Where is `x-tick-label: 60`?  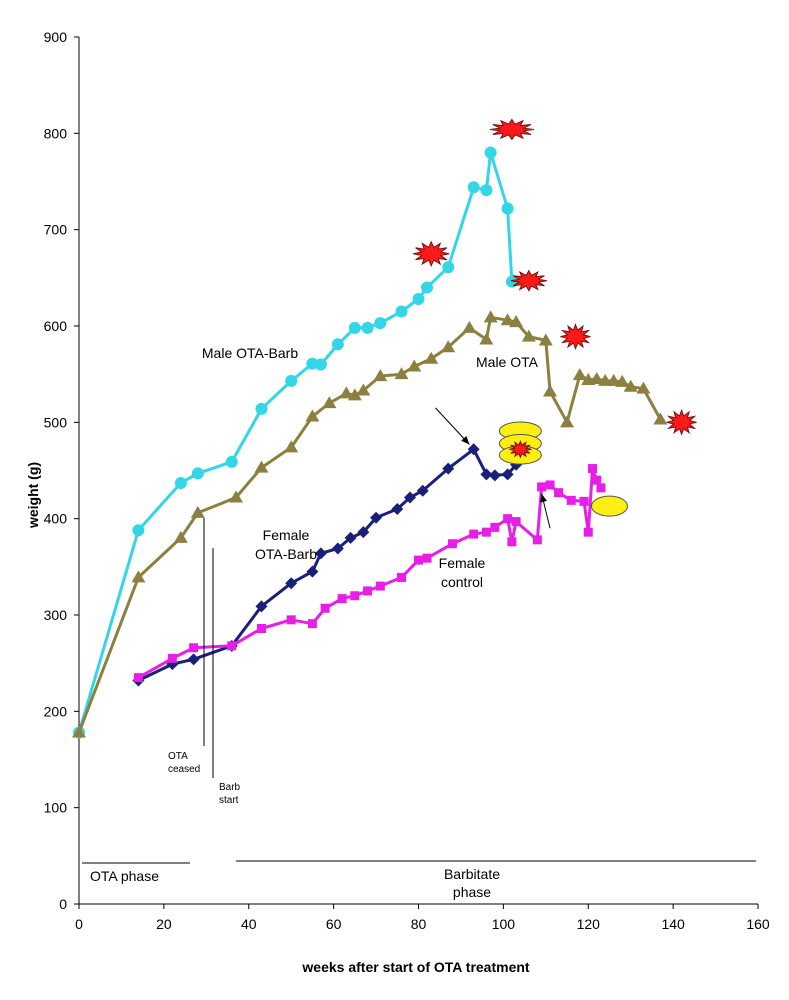
x-tick-label: 60 is located at coordinates (334, 924).